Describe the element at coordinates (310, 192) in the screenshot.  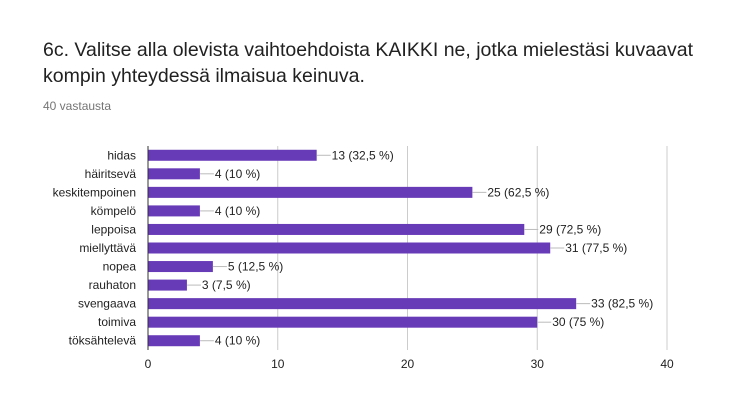
I see `bar-keskitempoinen` at that location.